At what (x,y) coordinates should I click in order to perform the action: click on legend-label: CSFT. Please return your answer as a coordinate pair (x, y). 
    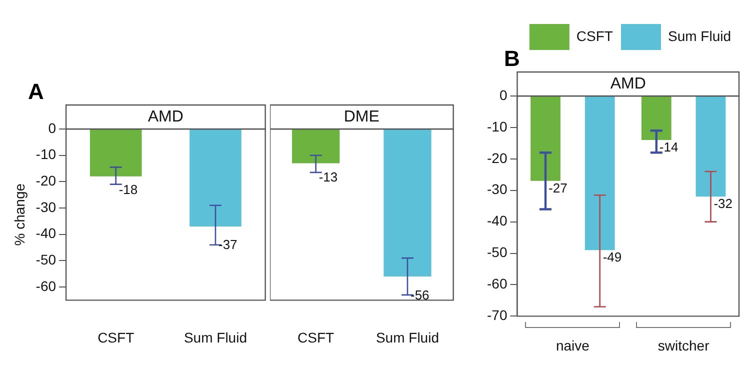
    Looking at the image, I should click on (595, 36).